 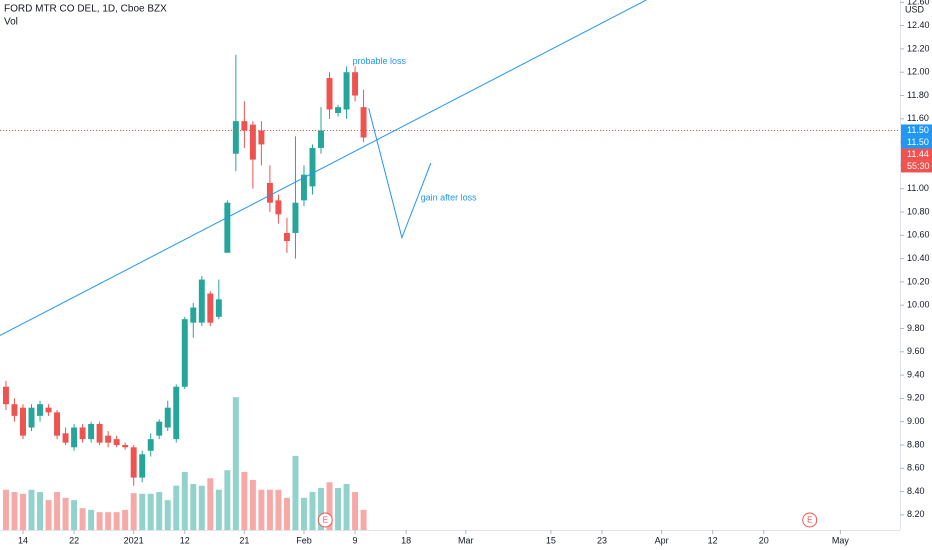 I want to click on currency: USD, so click(x=915, y=9).